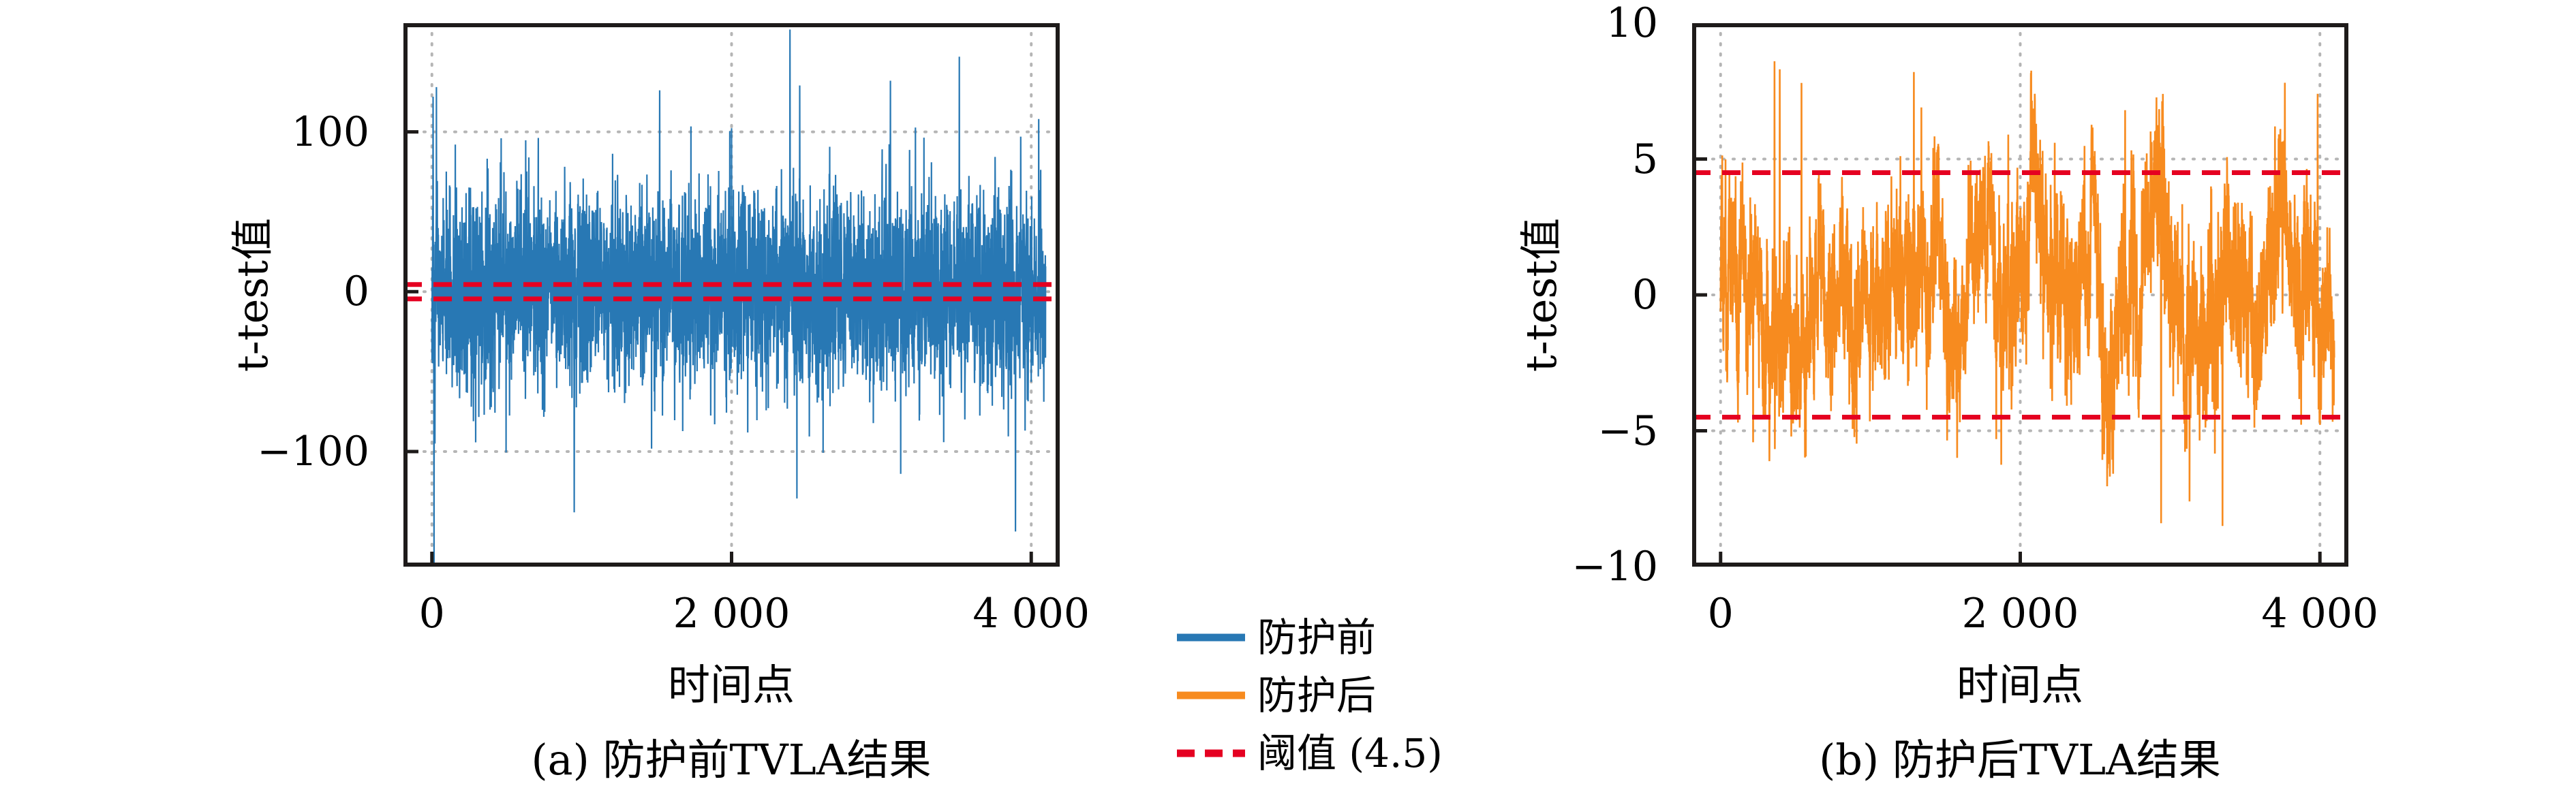  What do you see at coordinates (1627, 431) in the screenshot?
I see `y-tick-label: −5` at bounding box center [1627, 431].